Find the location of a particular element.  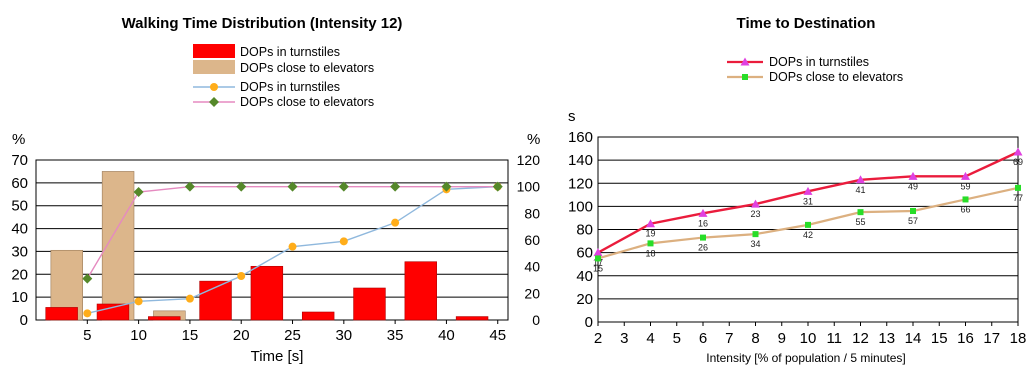

right-y-tick-label: 20 is located at coordinates (584, 299).